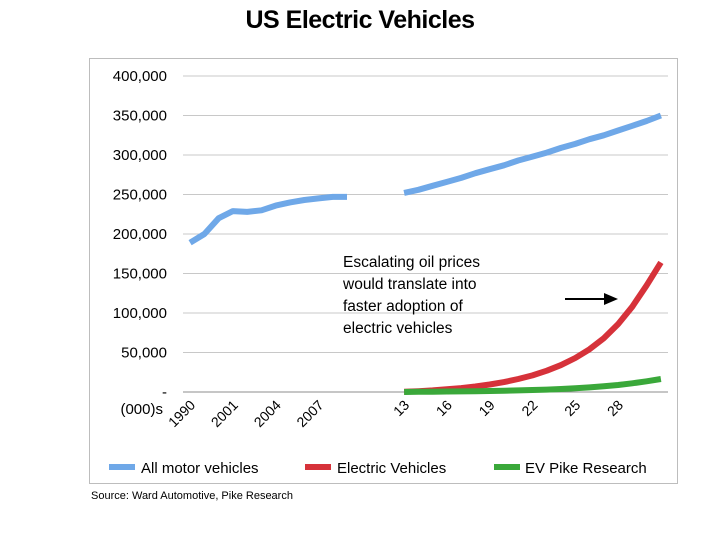  I want to click on x-tick-label: 28, so click(615, 408).